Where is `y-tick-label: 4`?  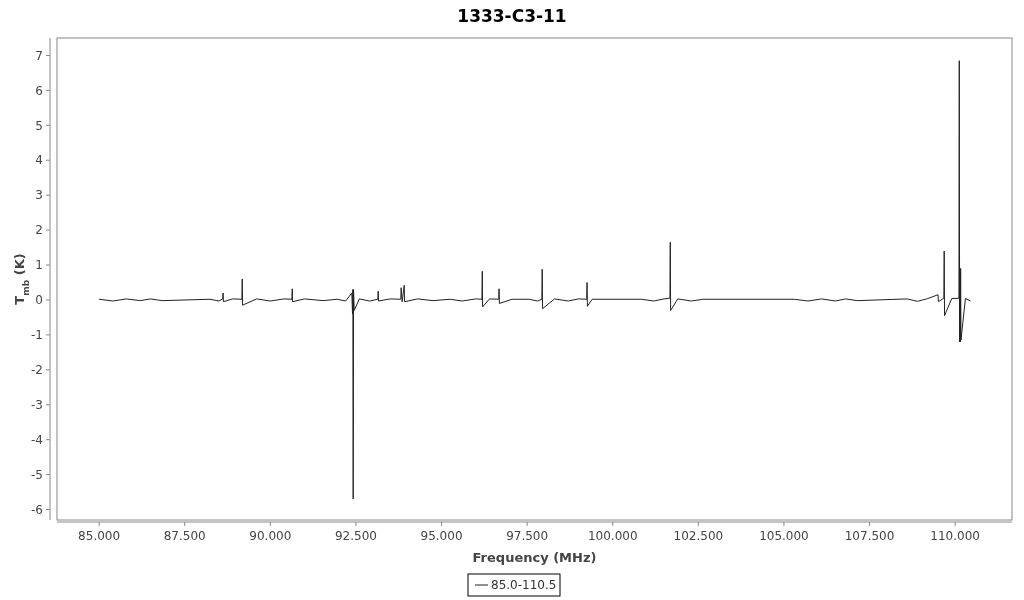
y-tick-label: 4 is located at coordinates (39, 160).